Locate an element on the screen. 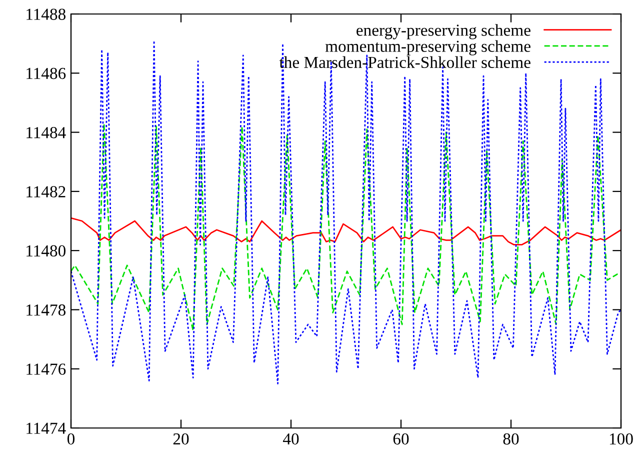  x-tick-label: 80 is located at coordinates (511, 439).